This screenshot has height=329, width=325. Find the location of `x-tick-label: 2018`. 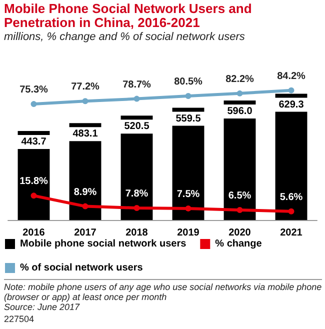

x-tick-label: 2018 is located at coordinates (137, 233).